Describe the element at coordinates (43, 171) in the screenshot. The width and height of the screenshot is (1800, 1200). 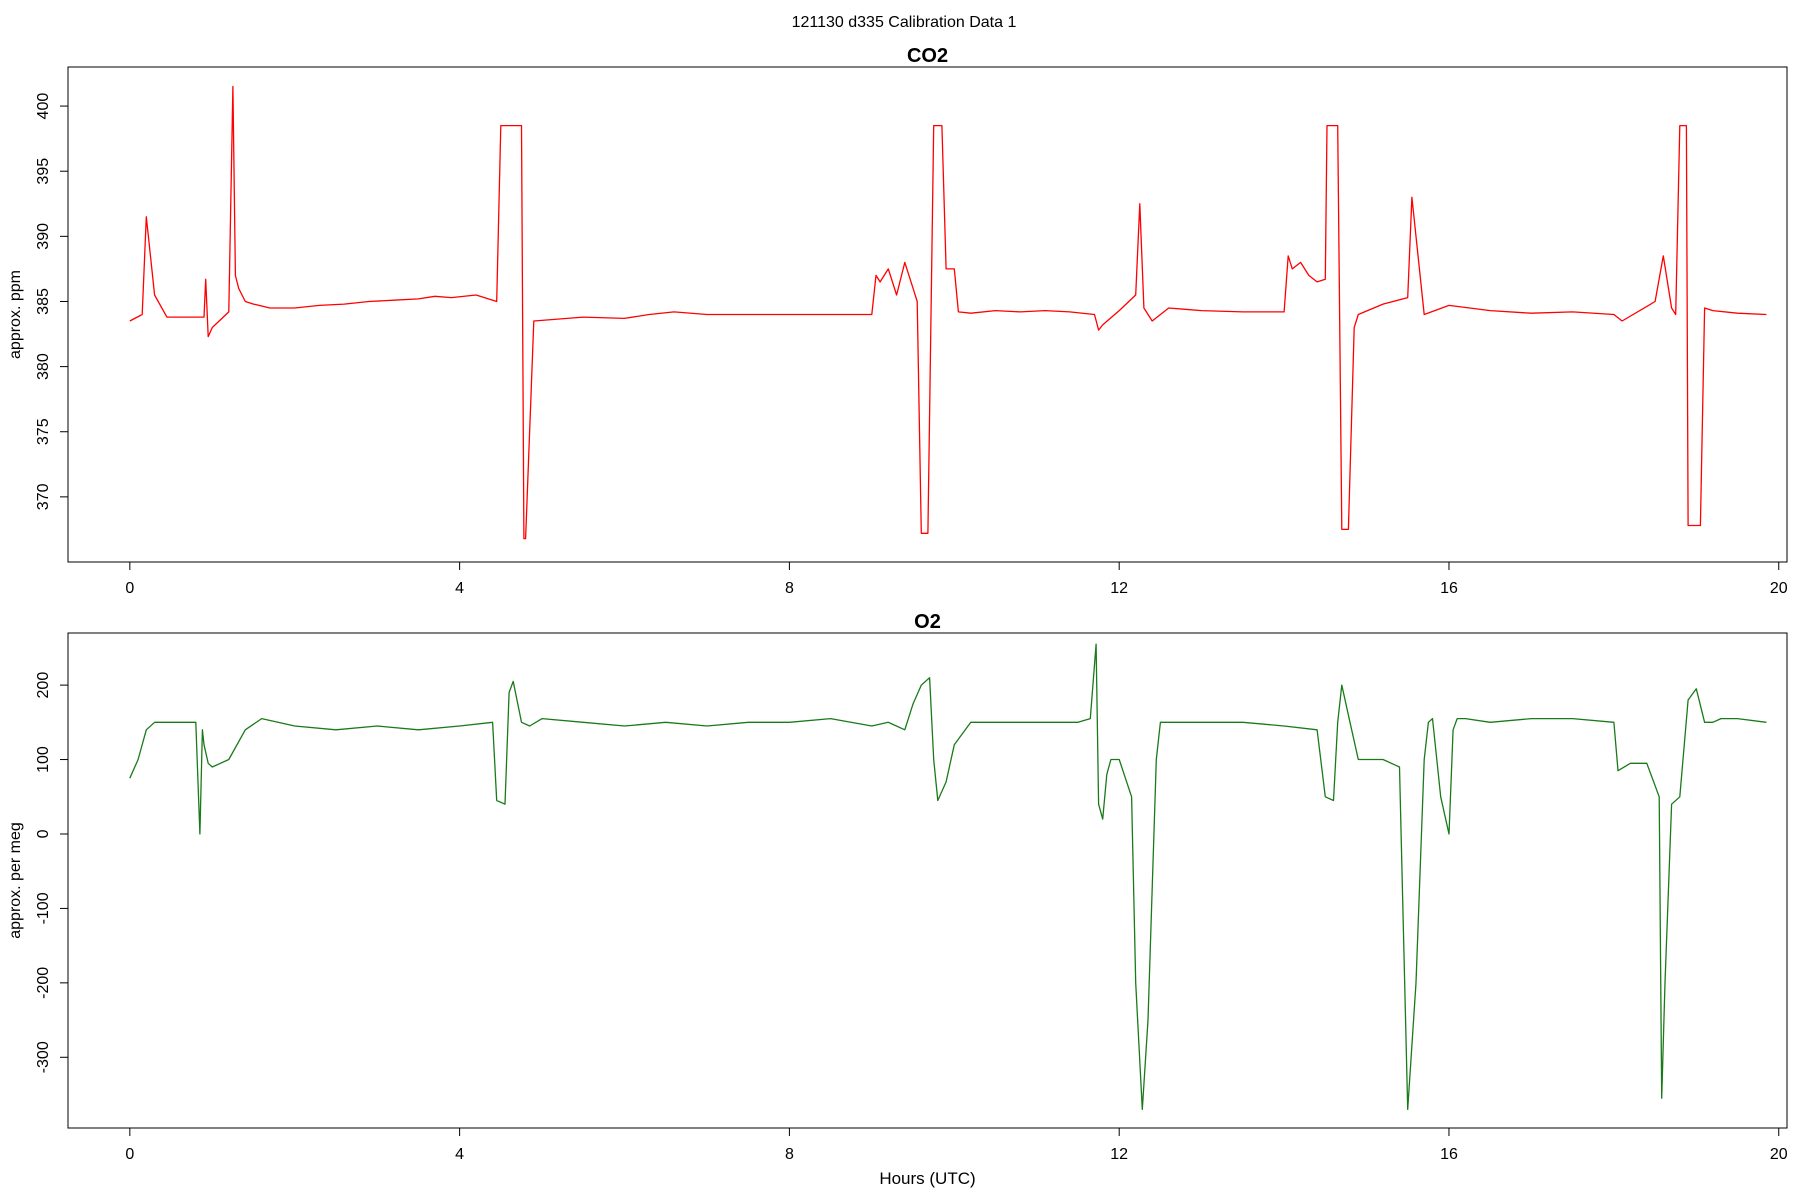
I see `y-tick-label: 395` at that location.